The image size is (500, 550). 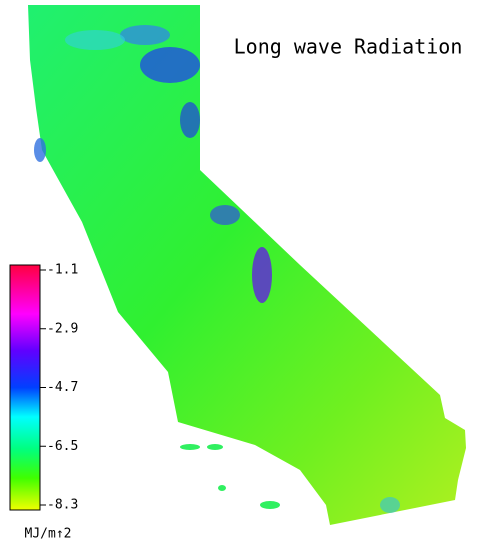 What do you see at coordinates (62, 387) in the screenshot?
I see `colorbar-tick-label: -4.7` at bounding box center [62, 387].